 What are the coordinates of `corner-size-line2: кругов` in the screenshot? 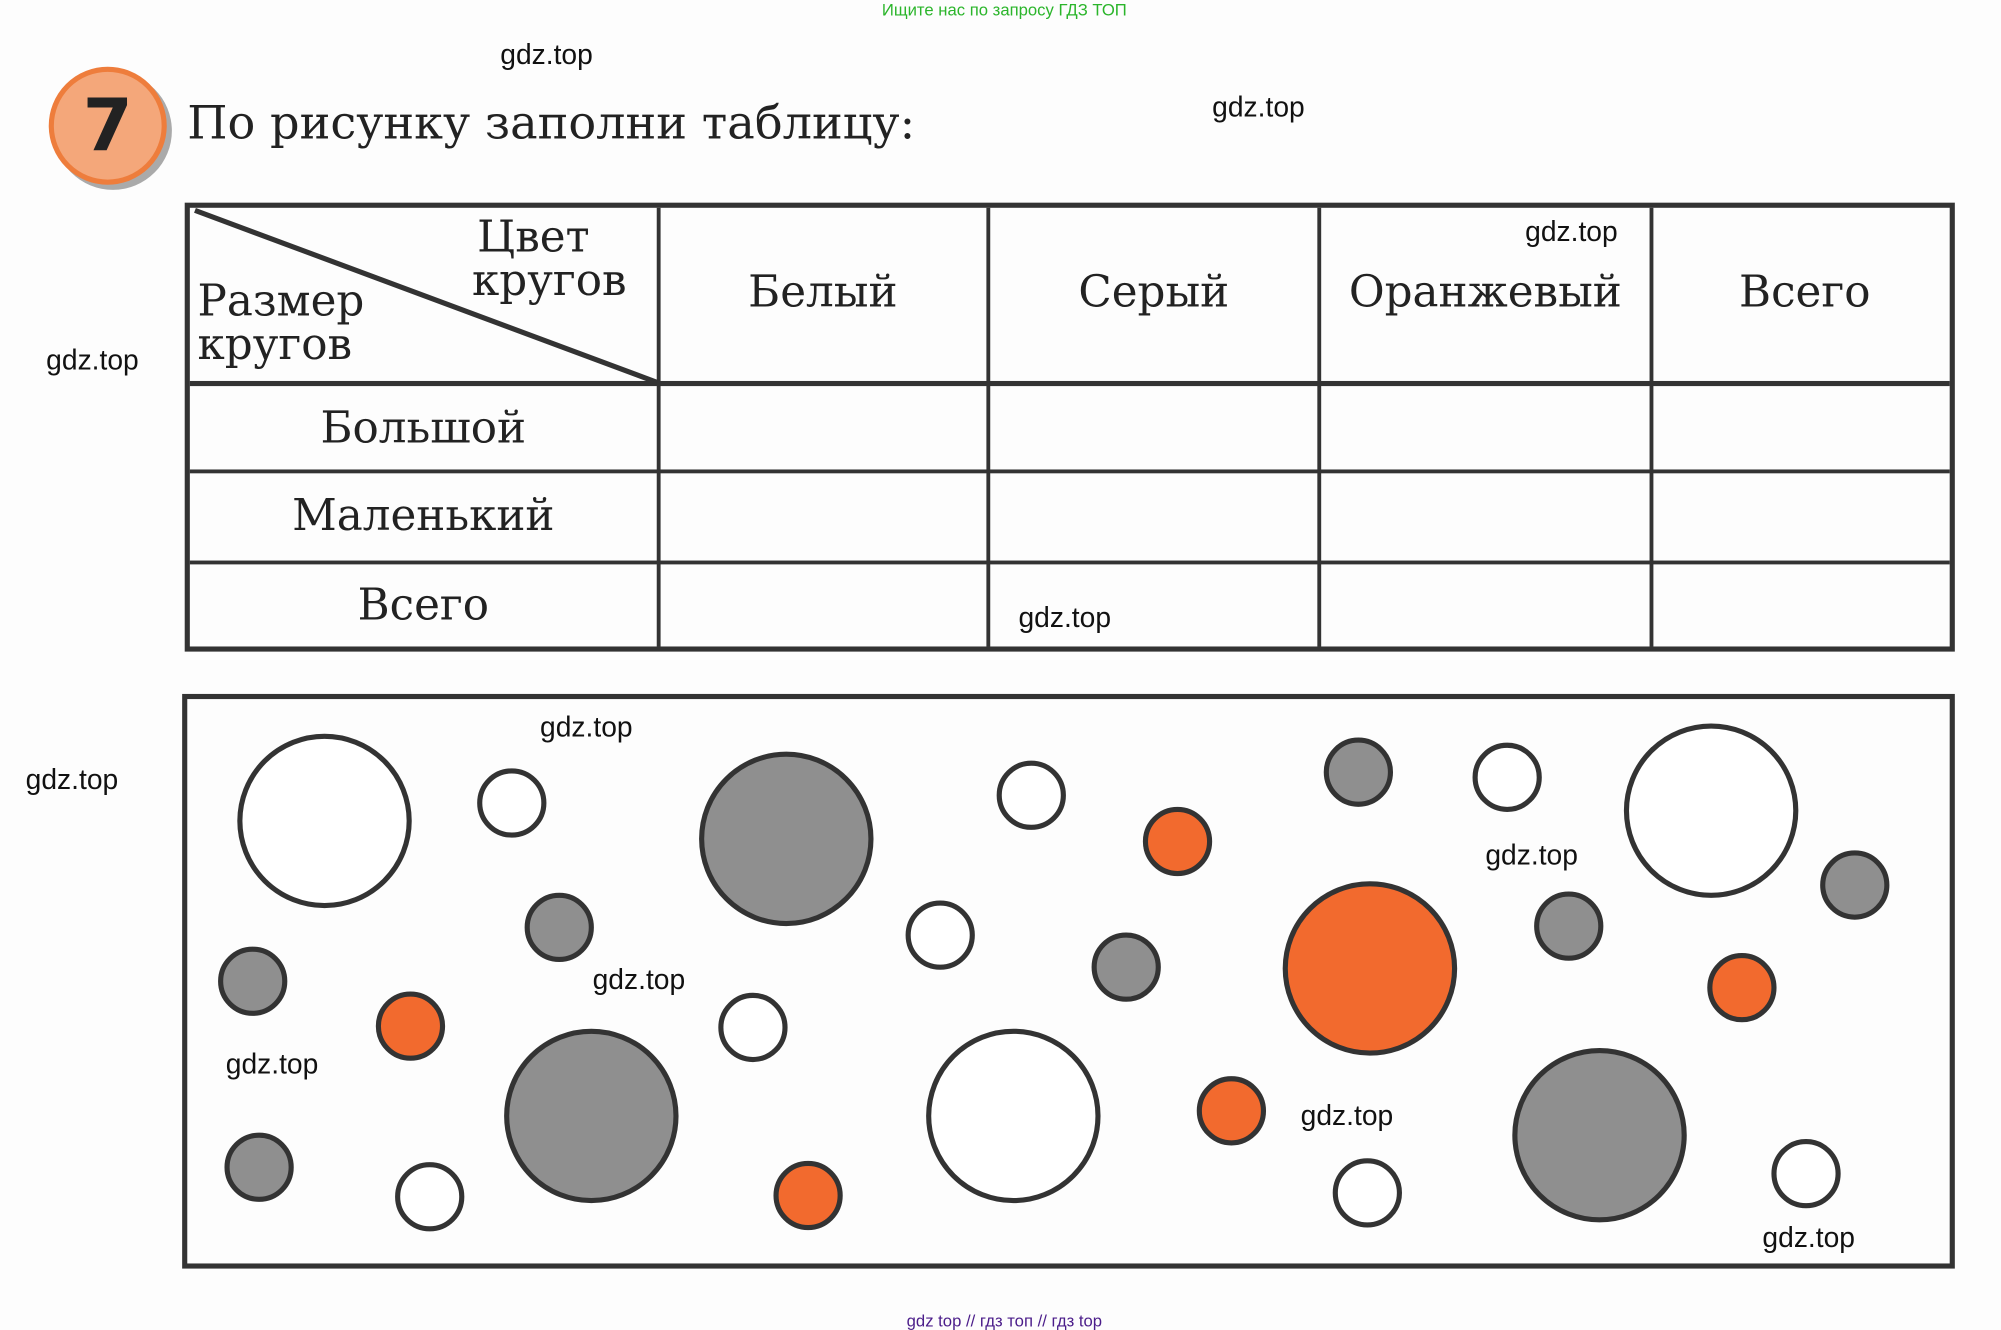 It's located at (275, 345).